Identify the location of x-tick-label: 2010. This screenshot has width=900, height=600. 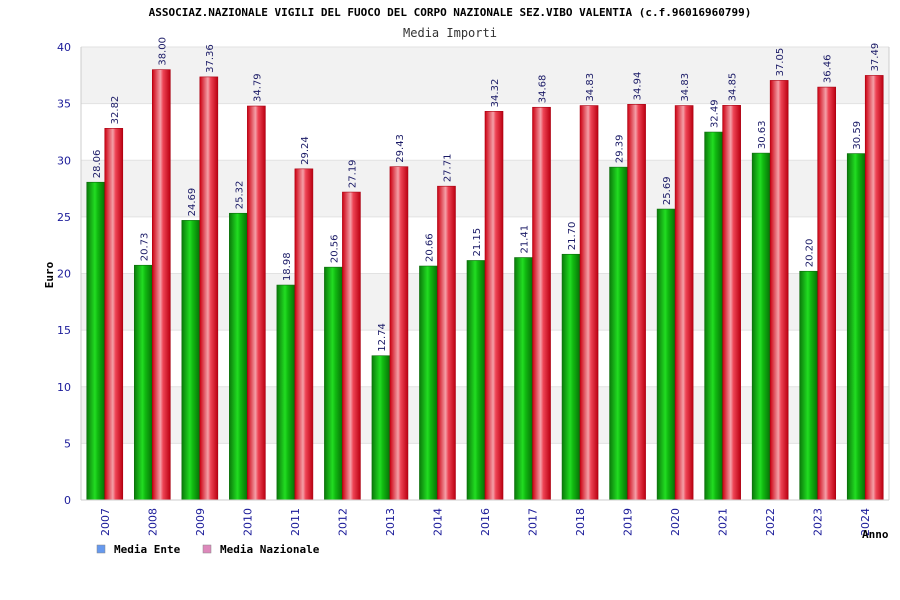
(247, 522).